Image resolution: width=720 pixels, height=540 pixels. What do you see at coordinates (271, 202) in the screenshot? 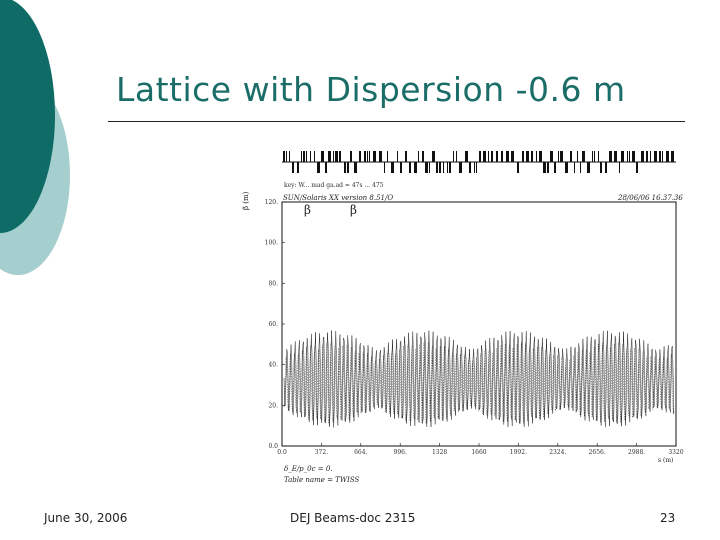
I see `y-tick-label: 120.` at bounding box center [271, 202].